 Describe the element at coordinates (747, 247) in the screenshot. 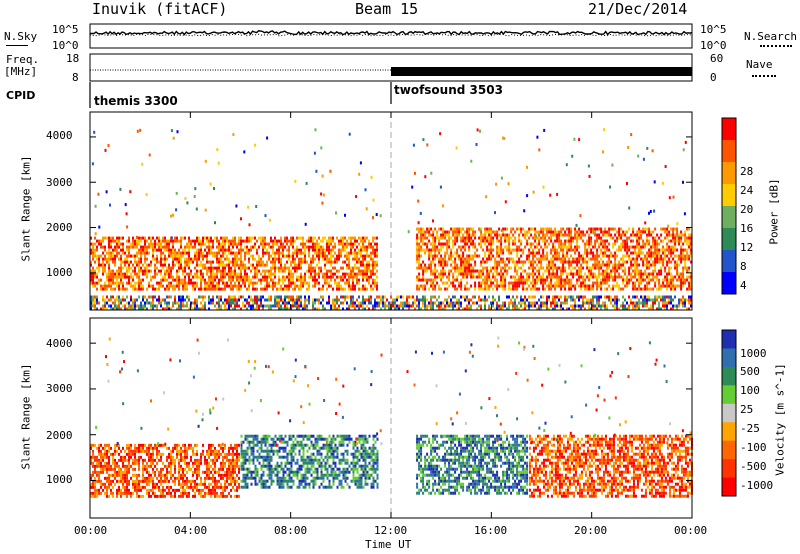

I see `power-cb-12: 12` at that location.